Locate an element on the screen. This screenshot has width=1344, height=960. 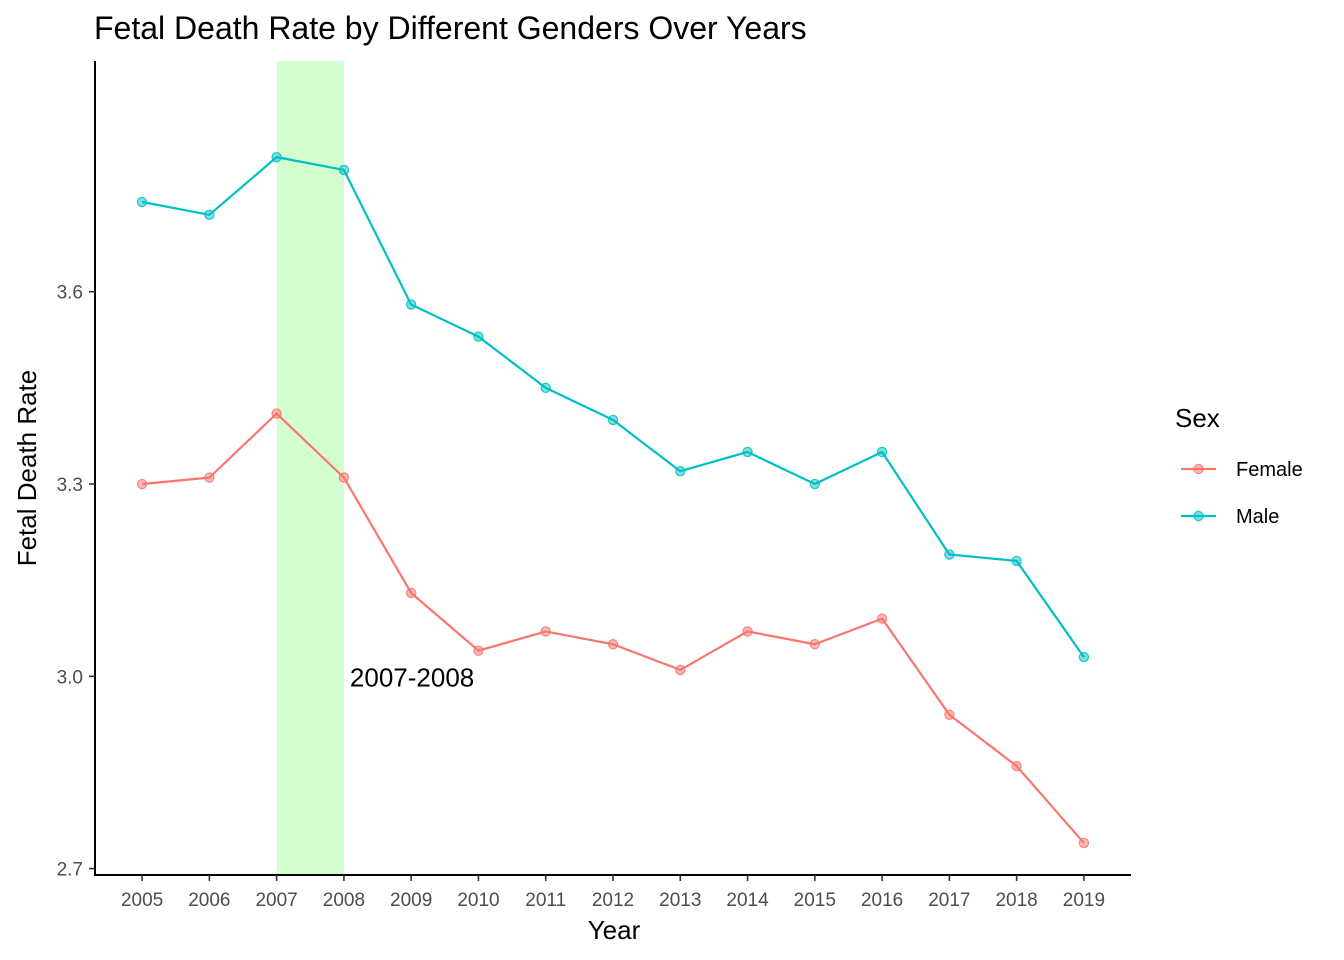
point-male-2016 is located at coordinates (882, 452).